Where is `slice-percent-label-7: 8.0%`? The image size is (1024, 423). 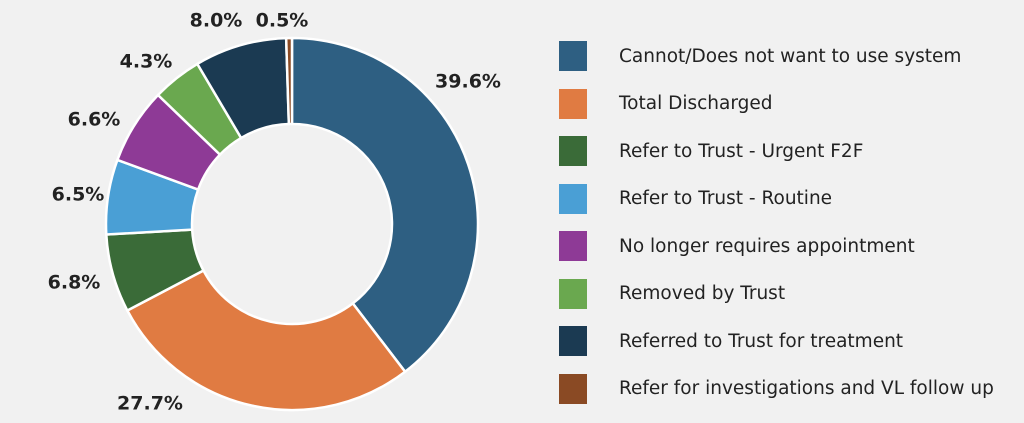
slice-percent-label-7: 8.0% is located at coordinates (216, 21).